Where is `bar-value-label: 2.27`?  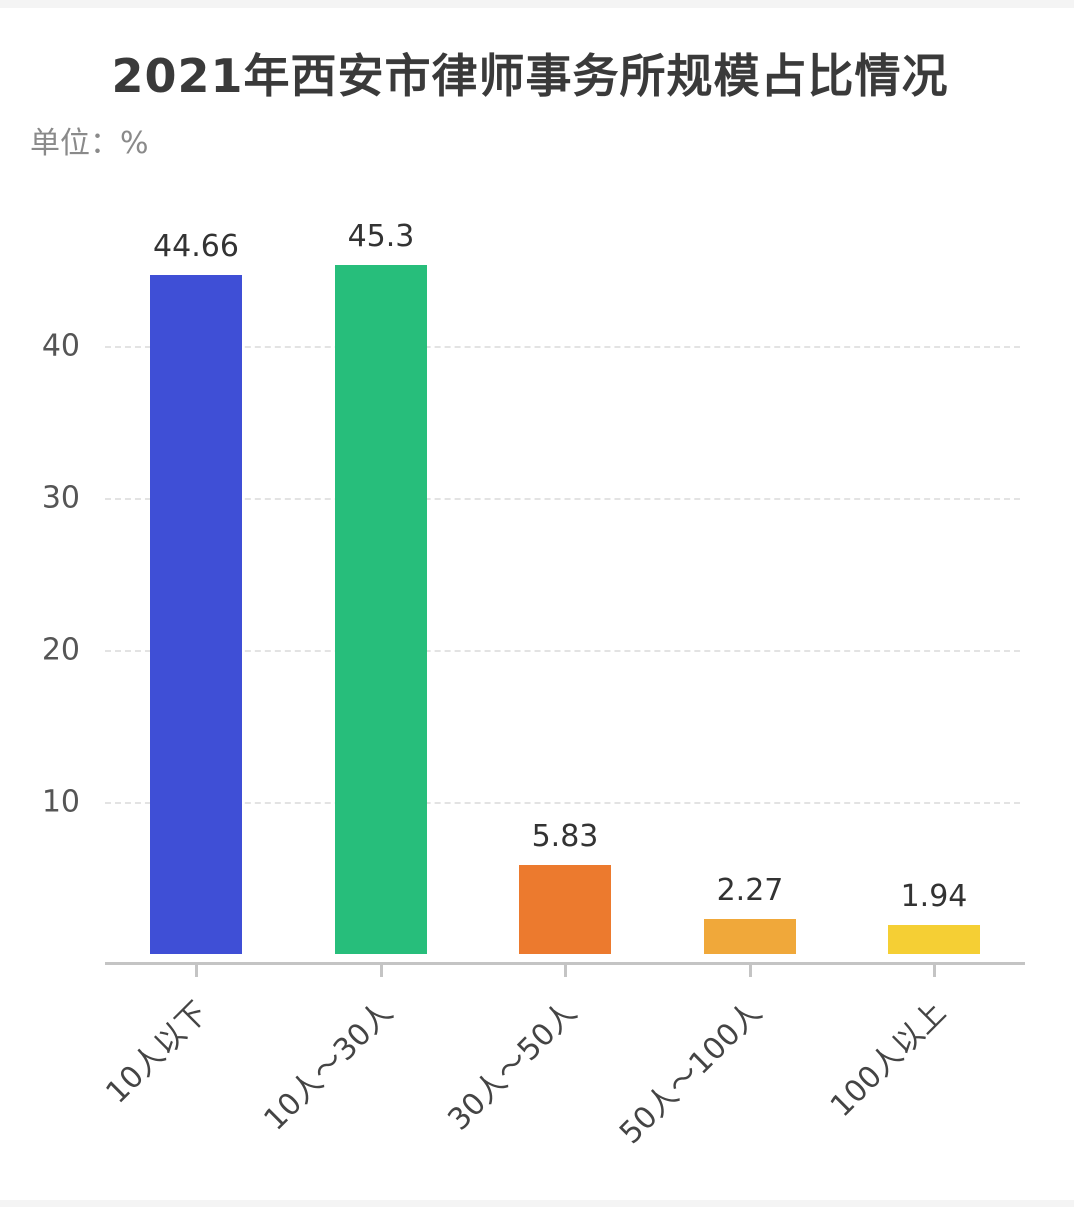
bar-value-label: 2.27 is located at coordinates (750, 891).